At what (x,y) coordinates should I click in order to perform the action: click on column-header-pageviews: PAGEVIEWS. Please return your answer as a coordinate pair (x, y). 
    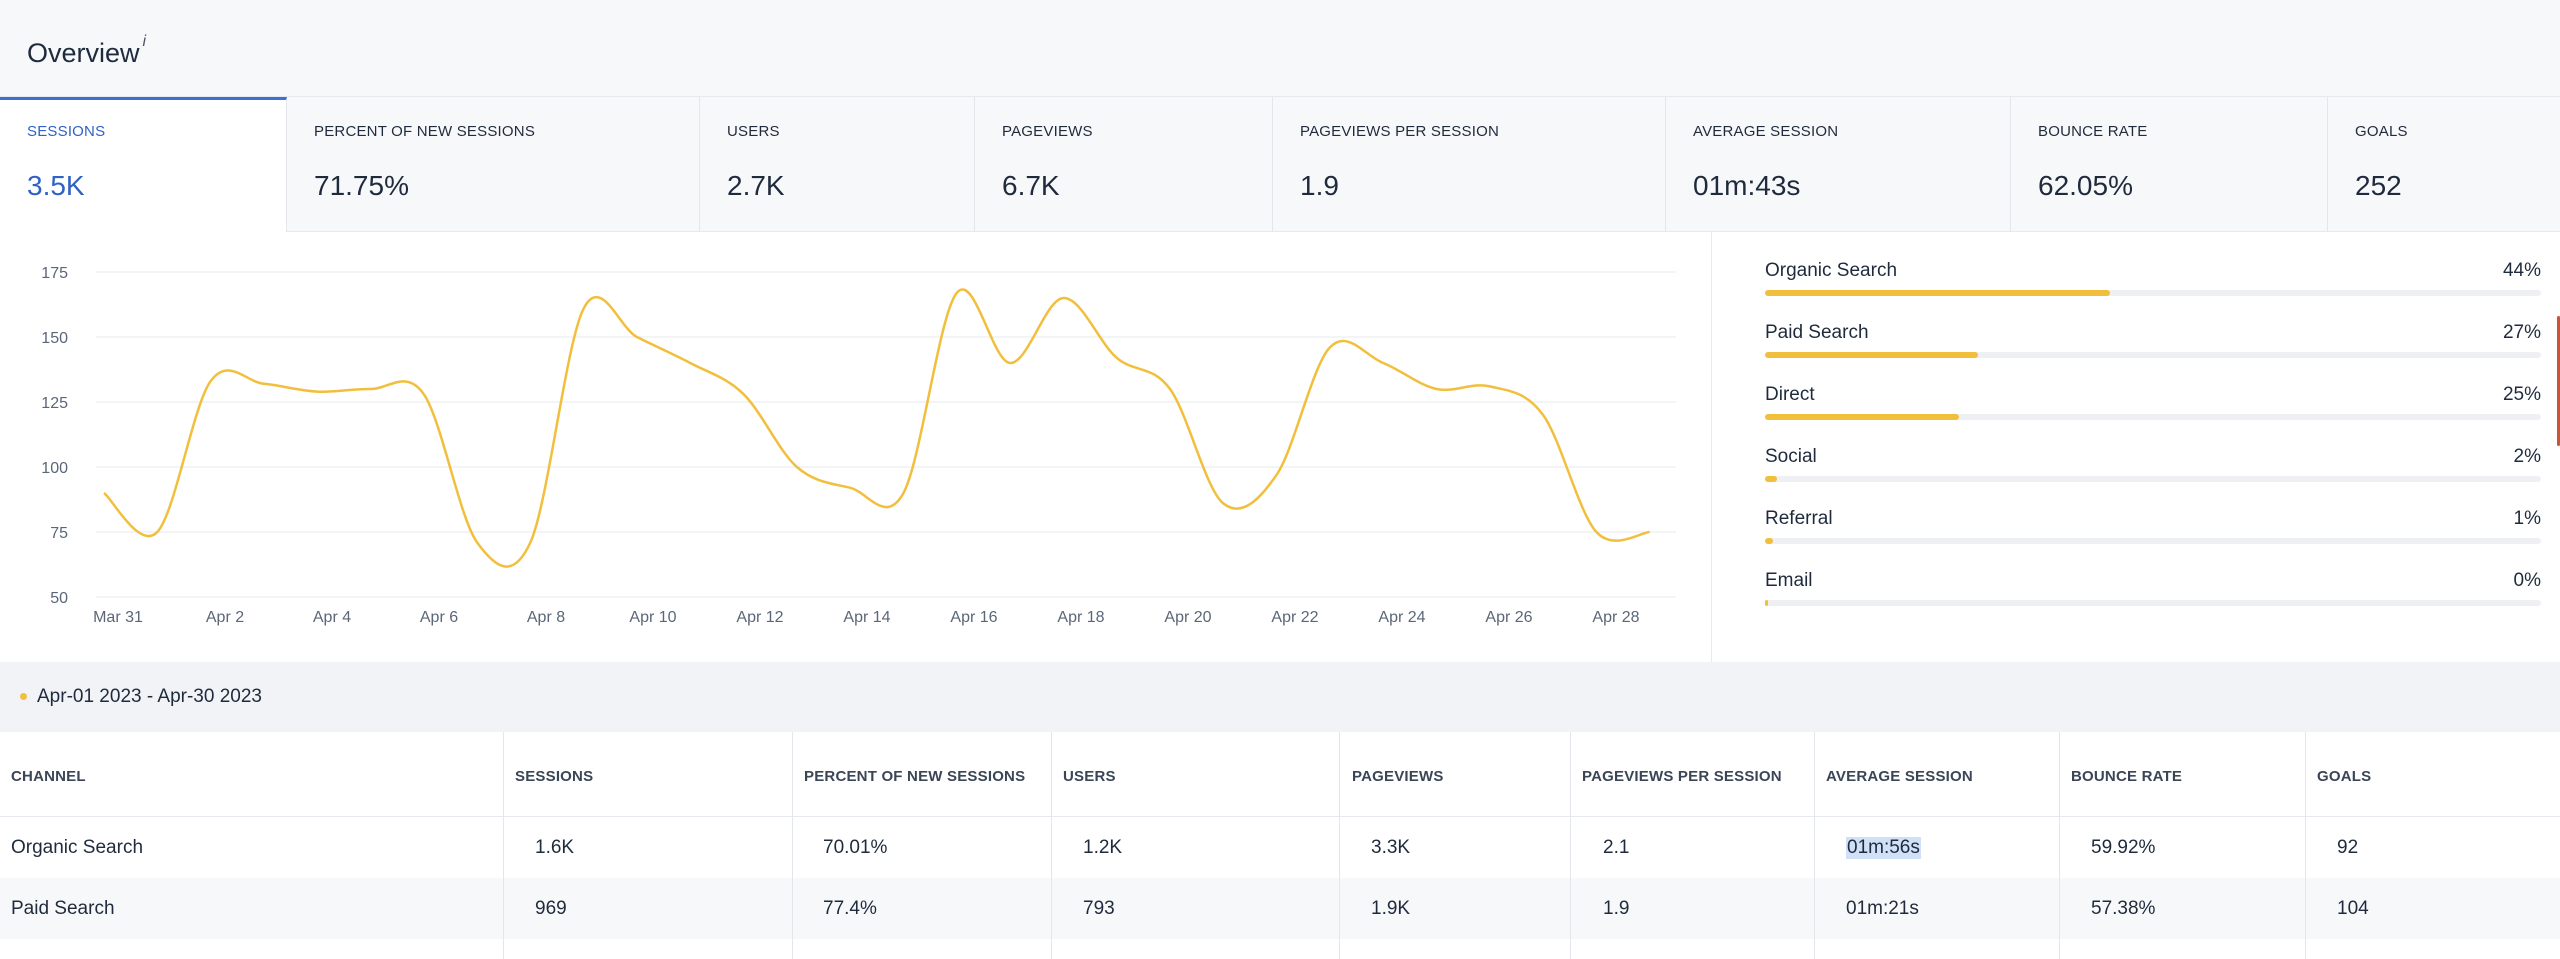
    Looking at the image, I should click on (1398, 776).